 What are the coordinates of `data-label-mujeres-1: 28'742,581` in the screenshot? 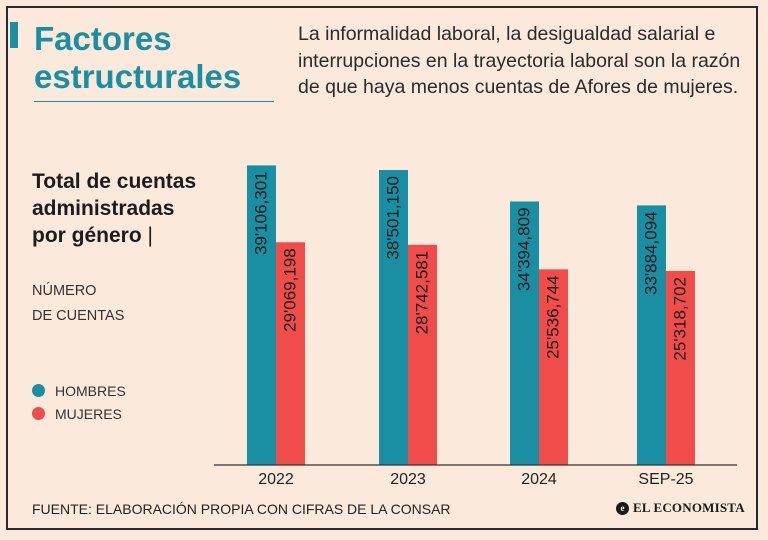 It's located at (422, 293).